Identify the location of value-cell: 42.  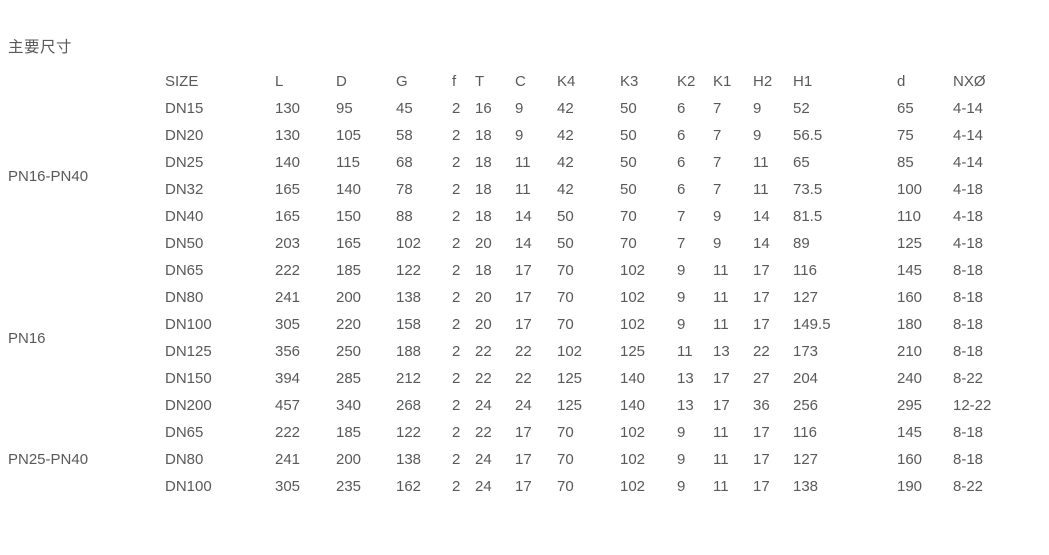
(565, 189).